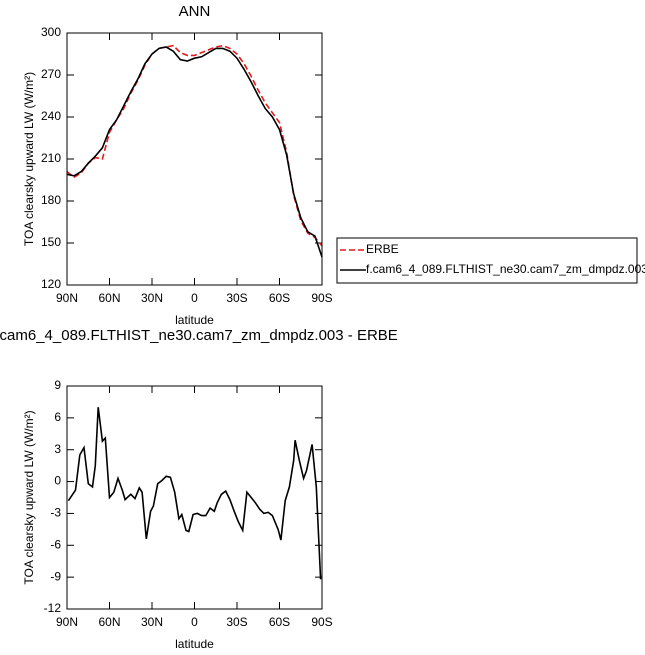 This screenshot has width=645, height=655. What do you see at coordinates (51, 242) in the screenshot?
I see `y-tick-label: 150` at bounding box center [51, 242].